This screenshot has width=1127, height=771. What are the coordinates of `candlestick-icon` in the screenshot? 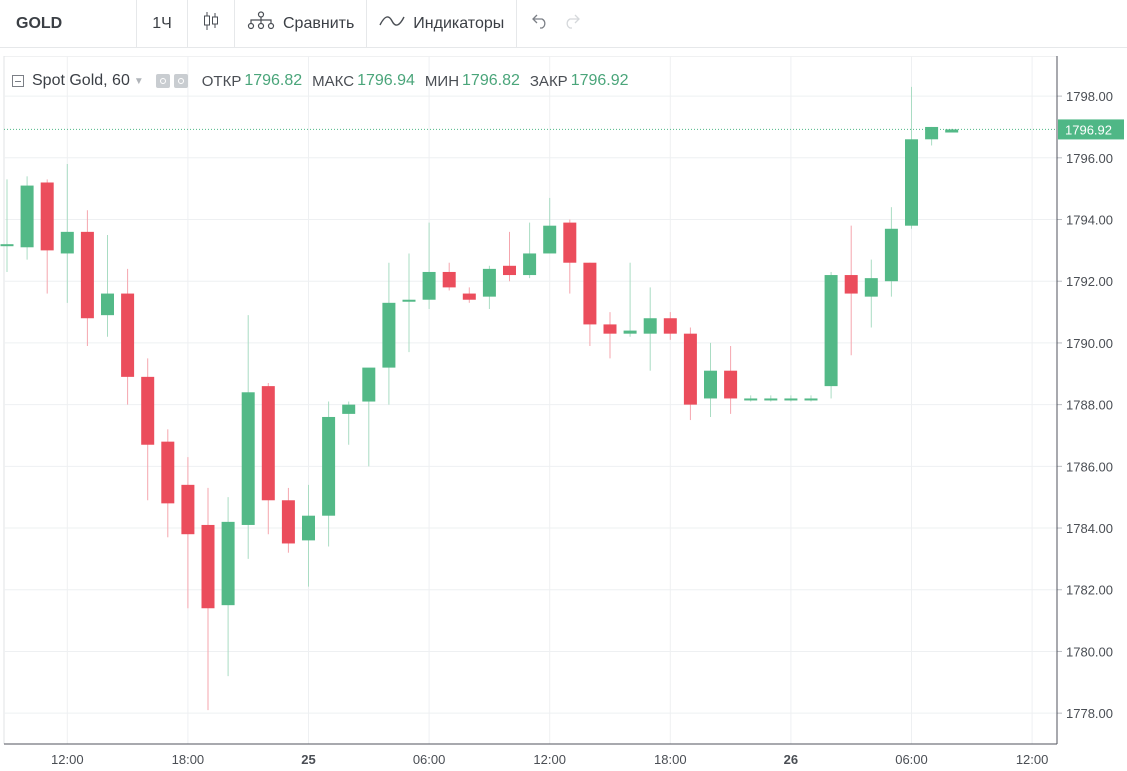 It's located at (211, 23).